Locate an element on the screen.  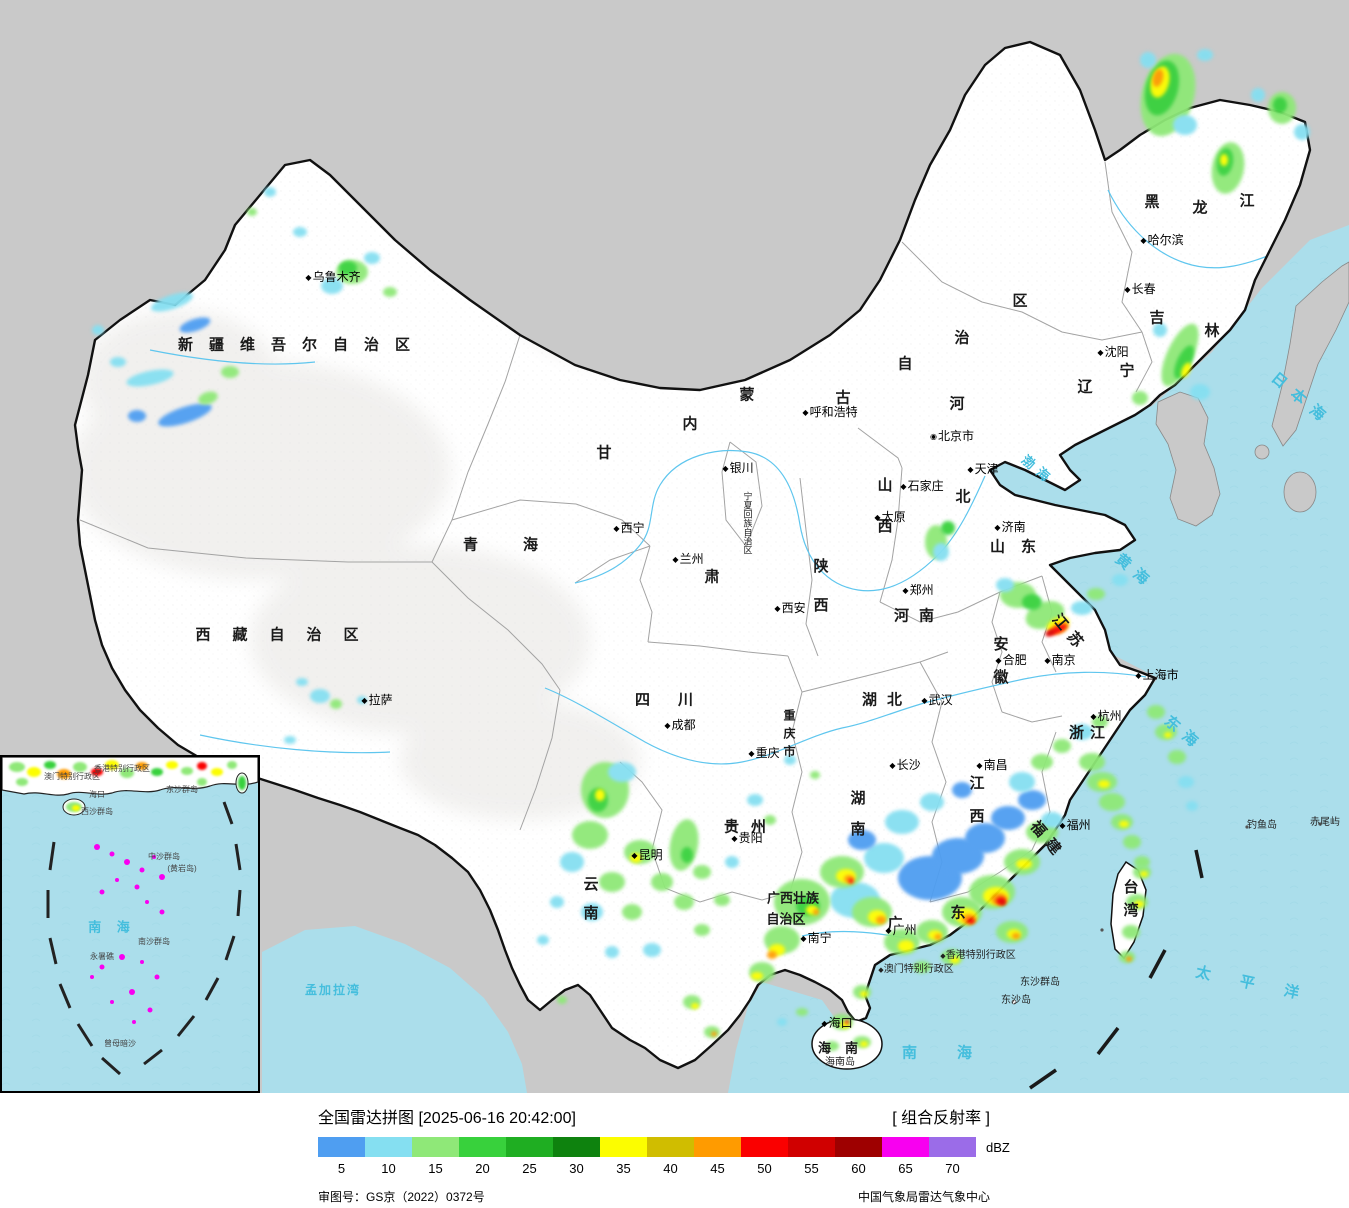
product-label: [ 组合反射率 ] is located at coordinates (941, 1118).